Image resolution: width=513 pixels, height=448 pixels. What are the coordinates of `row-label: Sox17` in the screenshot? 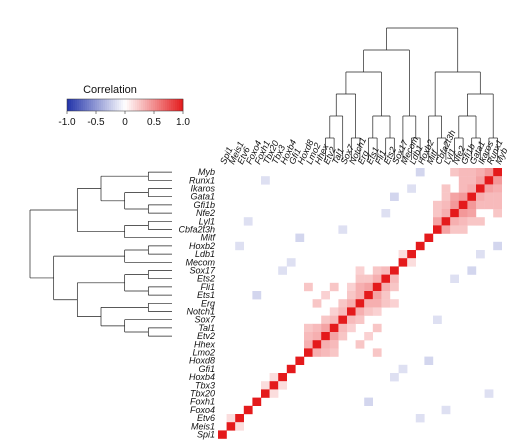 It's located at (202, 271).